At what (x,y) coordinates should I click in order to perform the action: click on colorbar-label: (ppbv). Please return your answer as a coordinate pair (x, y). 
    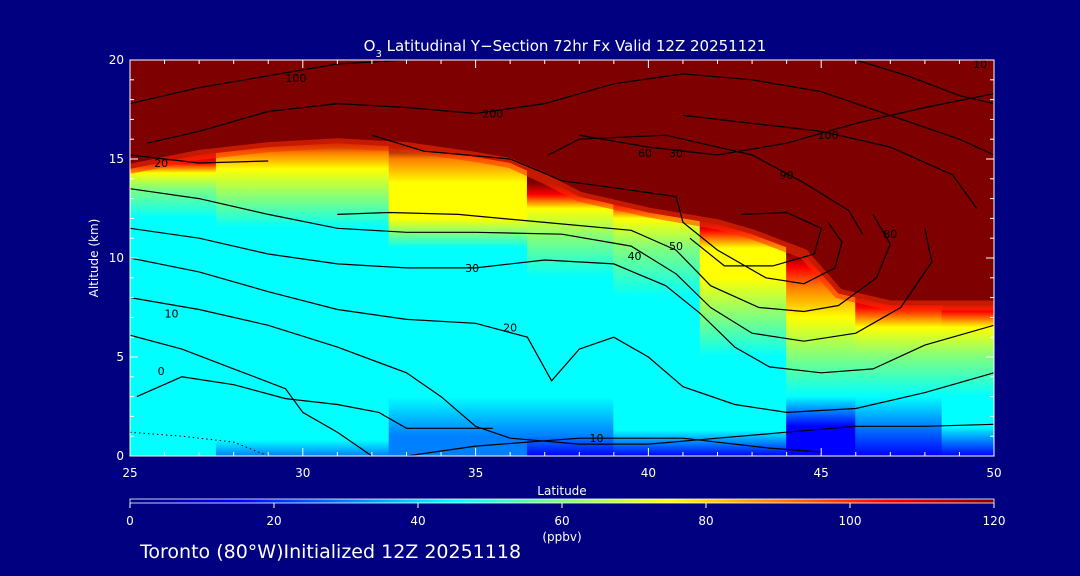
    Looking at the image, I should click on (561, 537).